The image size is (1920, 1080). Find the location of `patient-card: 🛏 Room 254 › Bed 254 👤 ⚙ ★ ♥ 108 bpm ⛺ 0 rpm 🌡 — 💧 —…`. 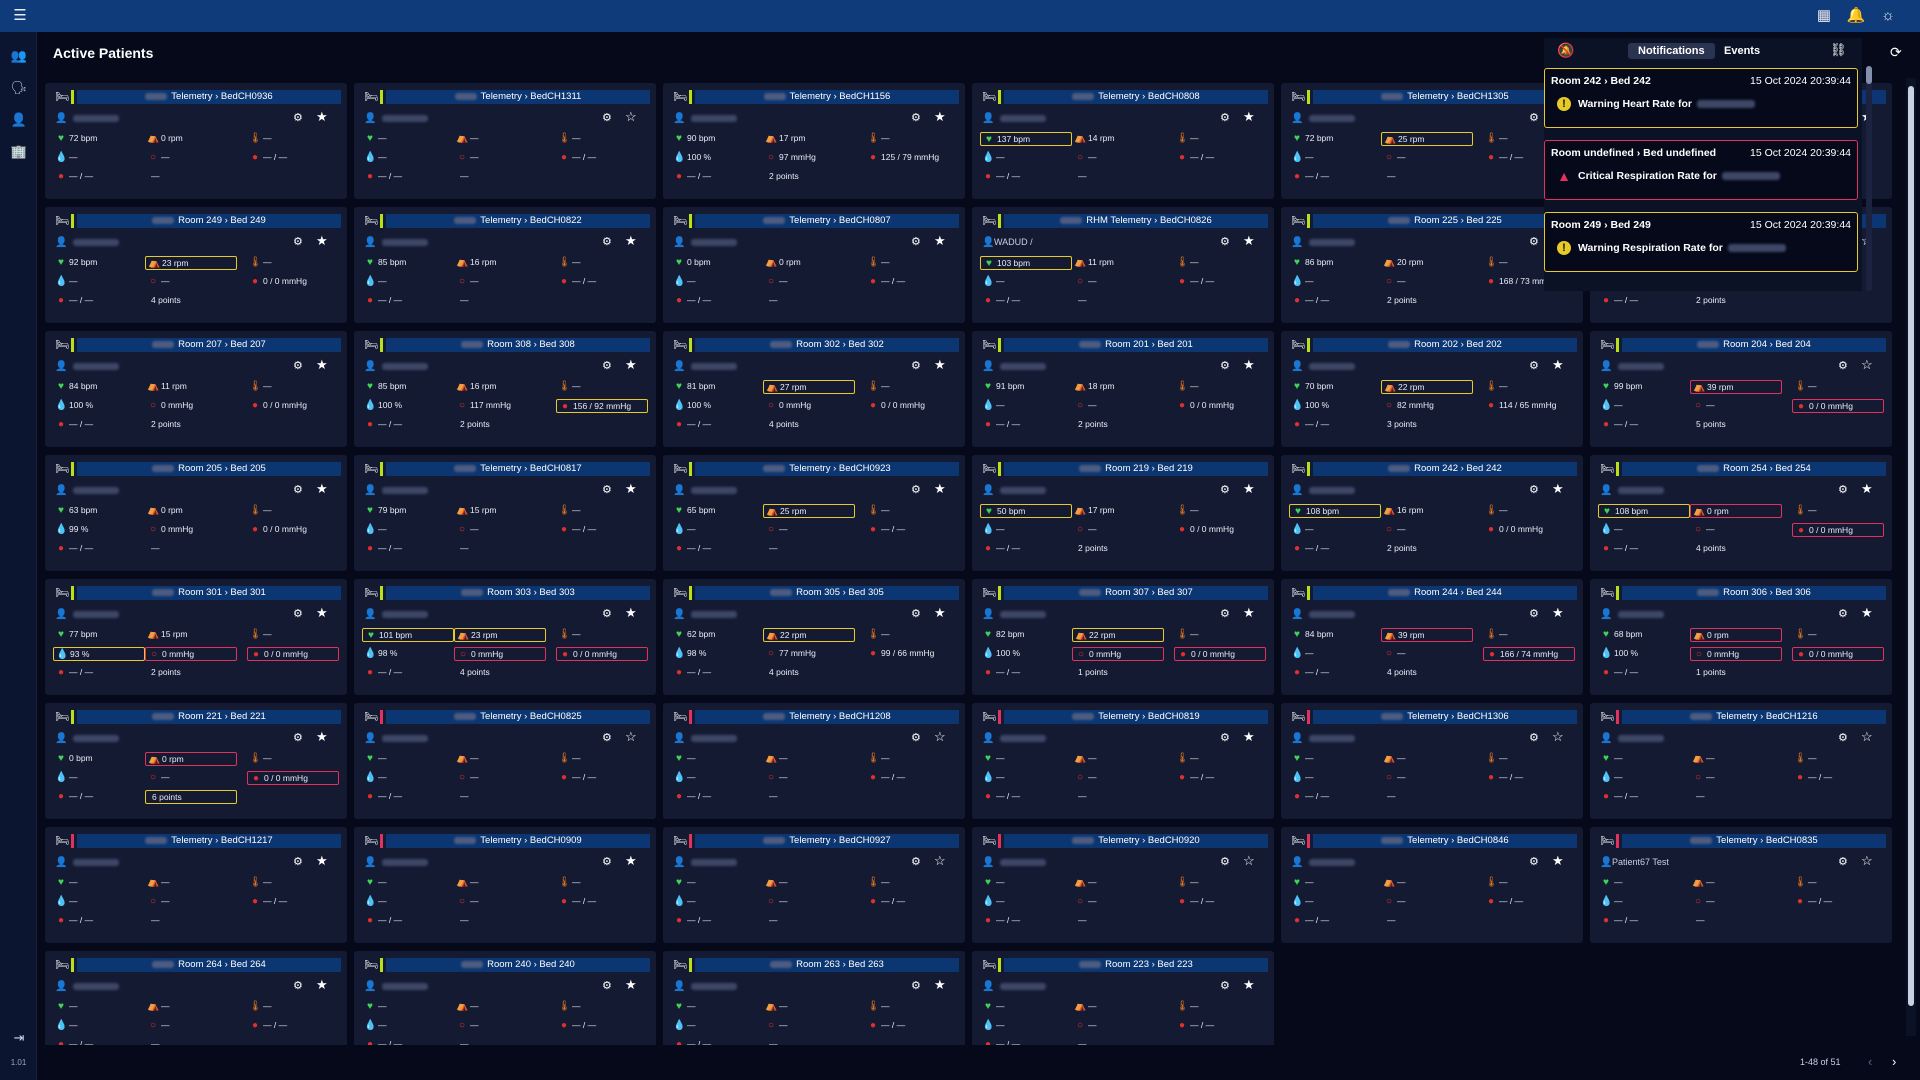

patient-card: 🛏 Room 254 › Bed 254 👤 ⚙ ★ ♥ 108 bpm ⛺ 0 rpm 🌡 — 💧 —… is located at coordinates (1741, 513).